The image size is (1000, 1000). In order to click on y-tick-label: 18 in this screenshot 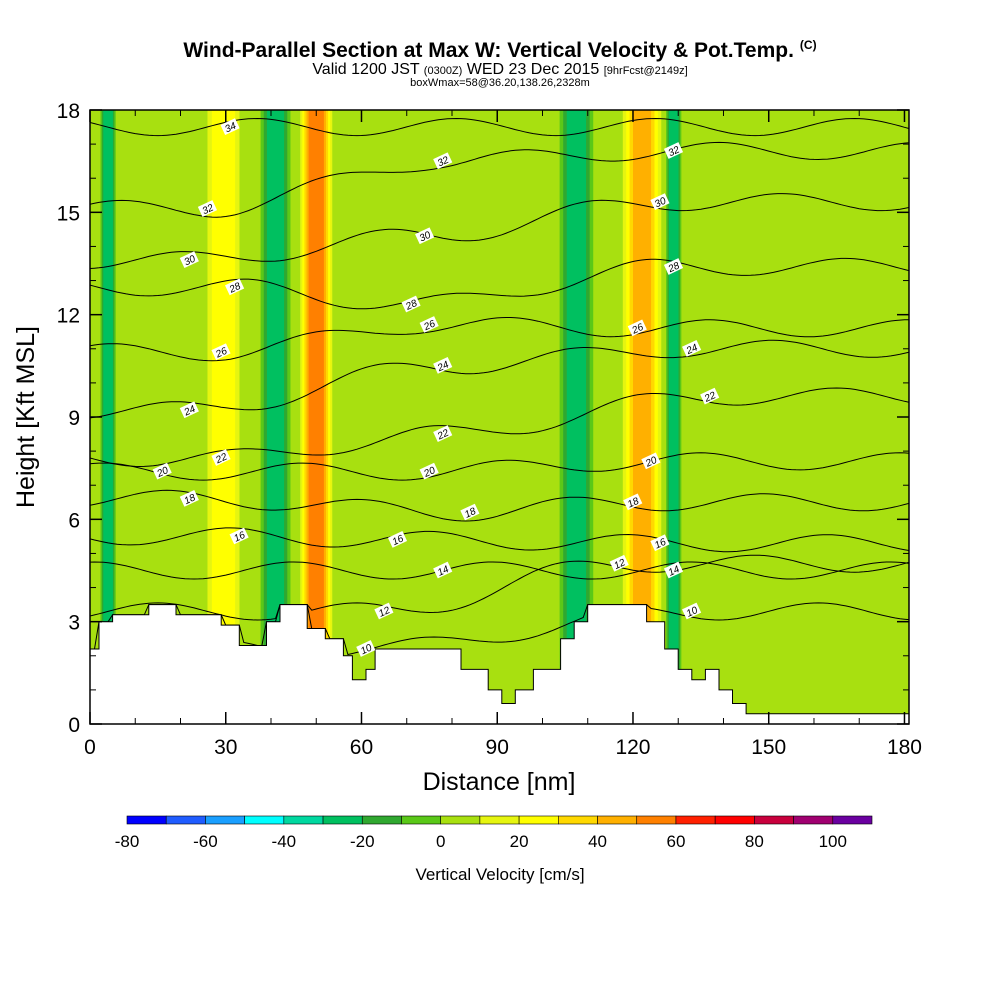, I will do `click(68, 111)`.